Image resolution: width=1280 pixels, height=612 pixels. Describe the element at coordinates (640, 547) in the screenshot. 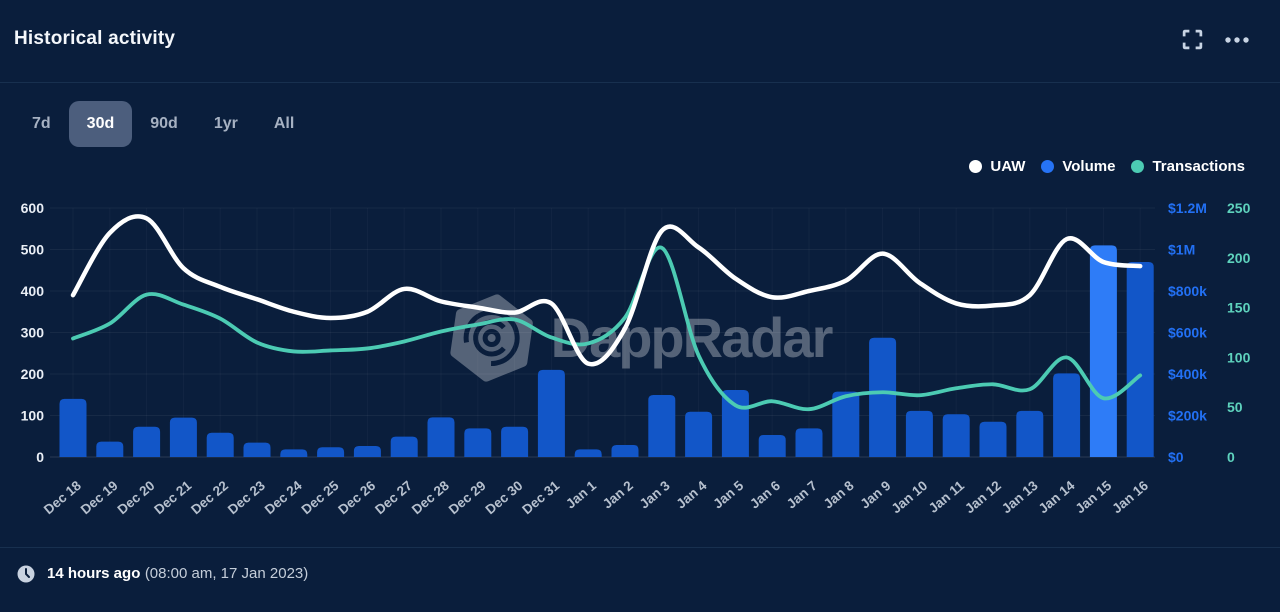

I see `footer-divider` at that location.